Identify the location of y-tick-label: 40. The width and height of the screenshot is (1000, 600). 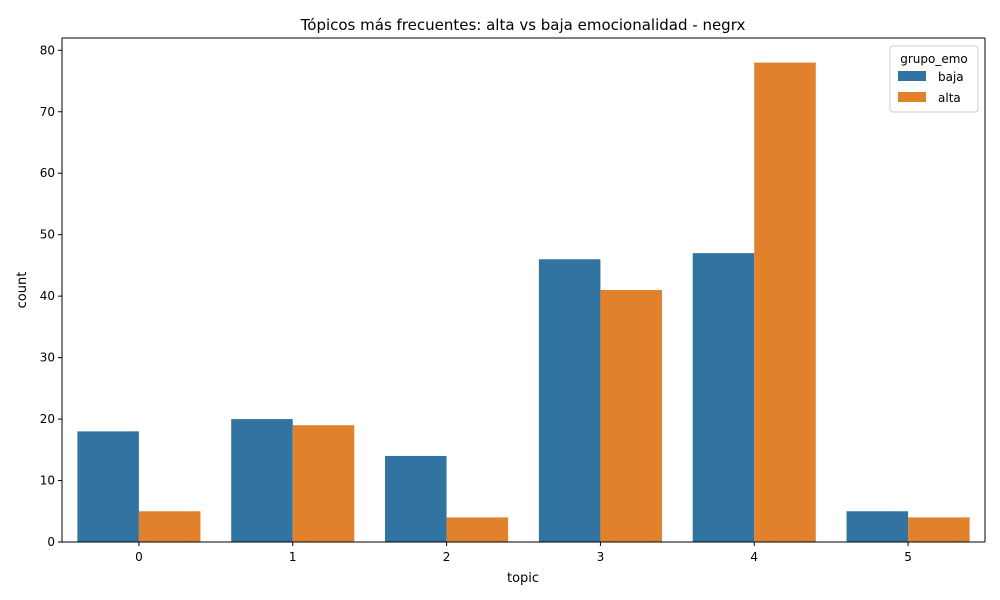
(47, 296).